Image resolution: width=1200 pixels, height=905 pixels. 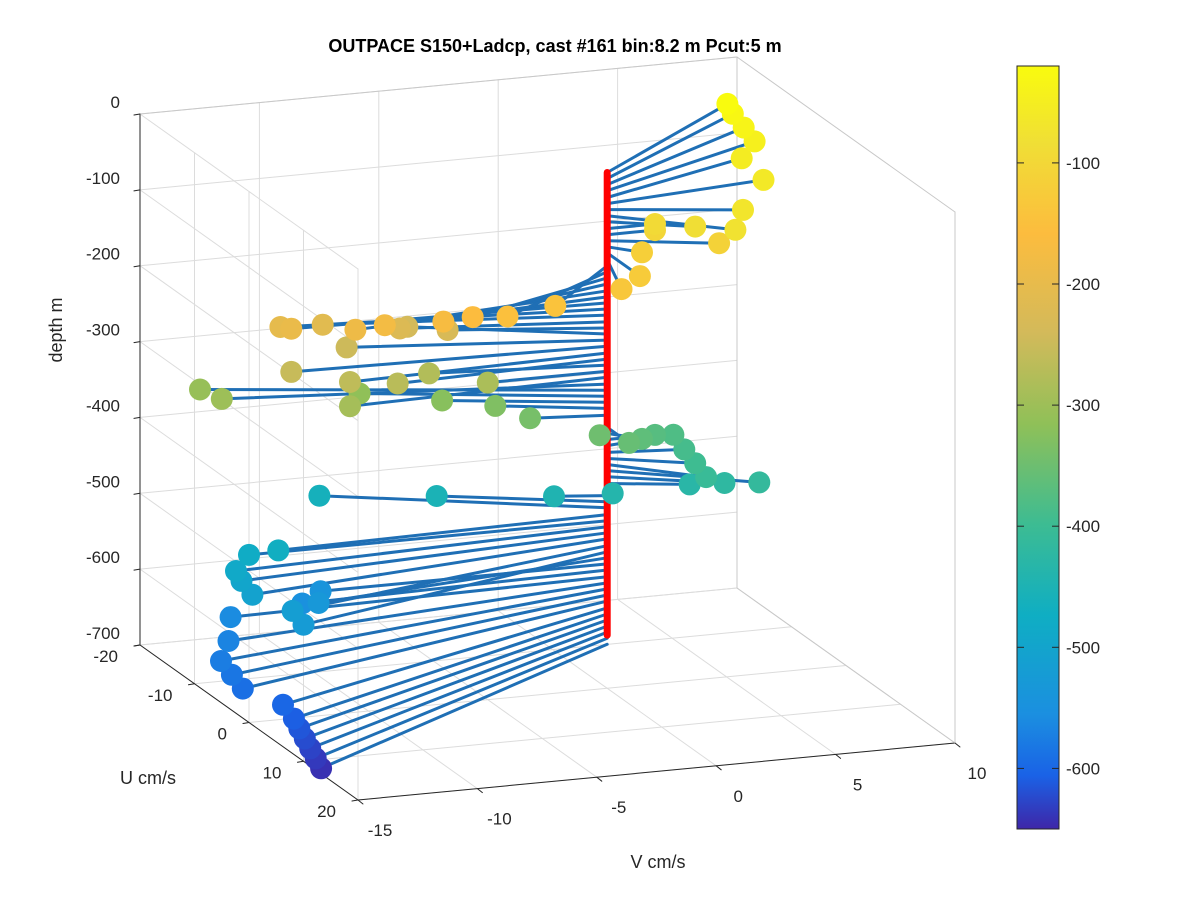 I want to click on z-tick-label: -300, so click(x=103, y=330).